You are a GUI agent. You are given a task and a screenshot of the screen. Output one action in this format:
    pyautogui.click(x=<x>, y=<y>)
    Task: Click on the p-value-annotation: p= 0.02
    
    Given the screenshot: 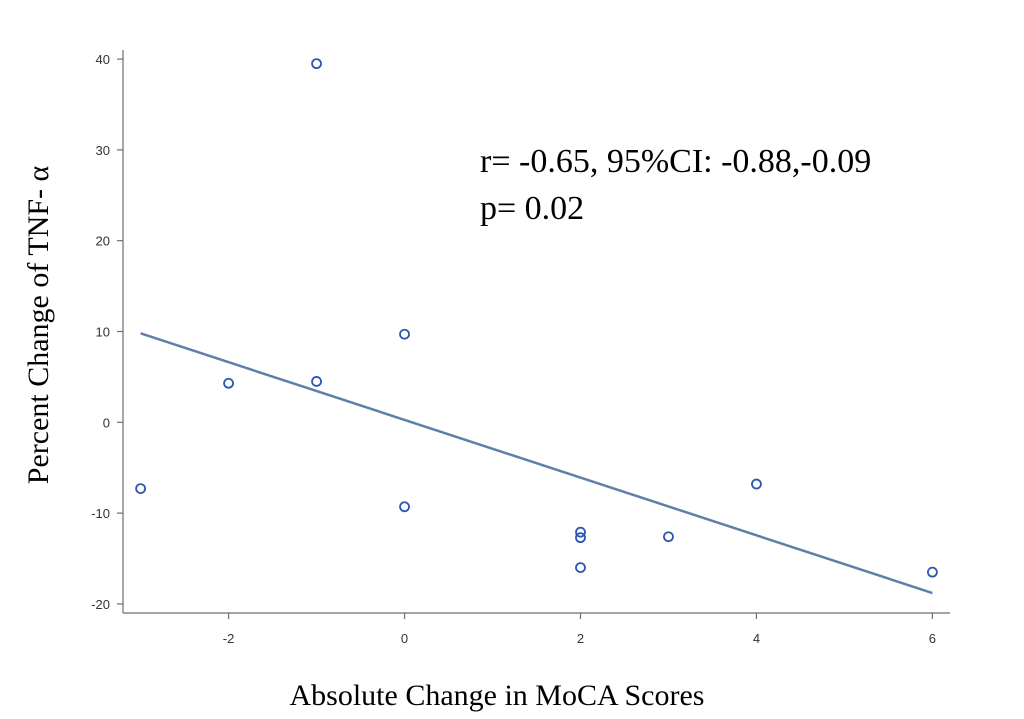 What is the action you would take?
    pyautogui.click(x=532, y=208)
    